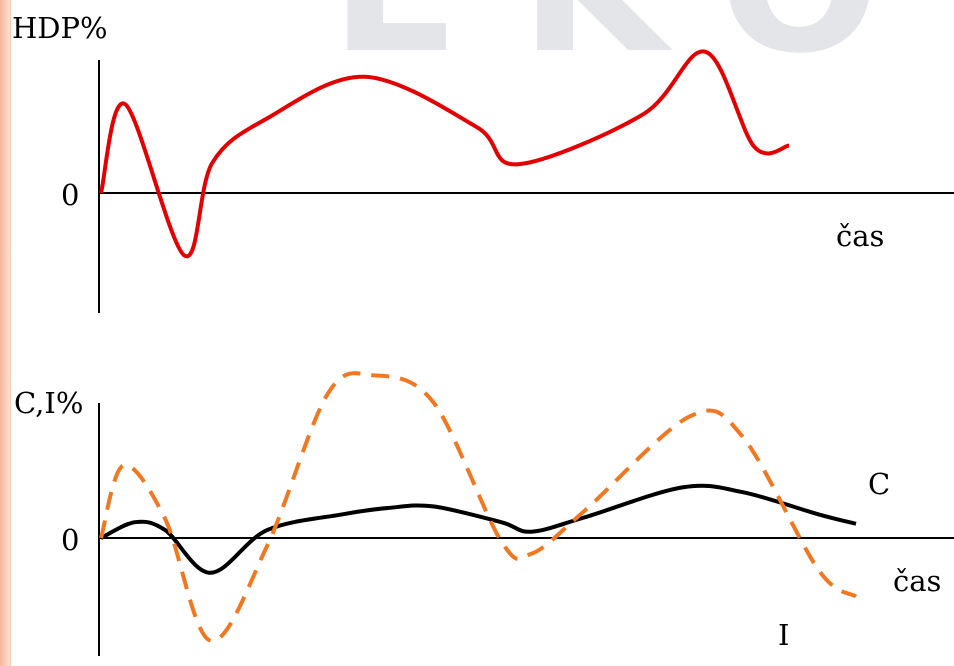  Describe the element at coordinates (5, 333) in the screenshot. I see `slide-accent-bar` at that location.